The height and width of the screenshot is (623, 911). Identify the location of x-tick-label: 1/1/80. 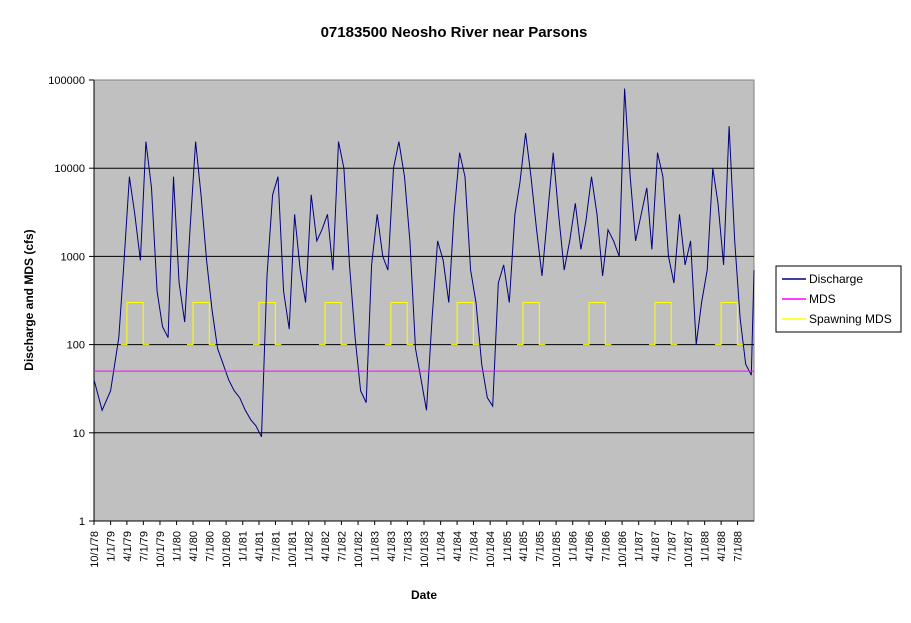
(178, 546).